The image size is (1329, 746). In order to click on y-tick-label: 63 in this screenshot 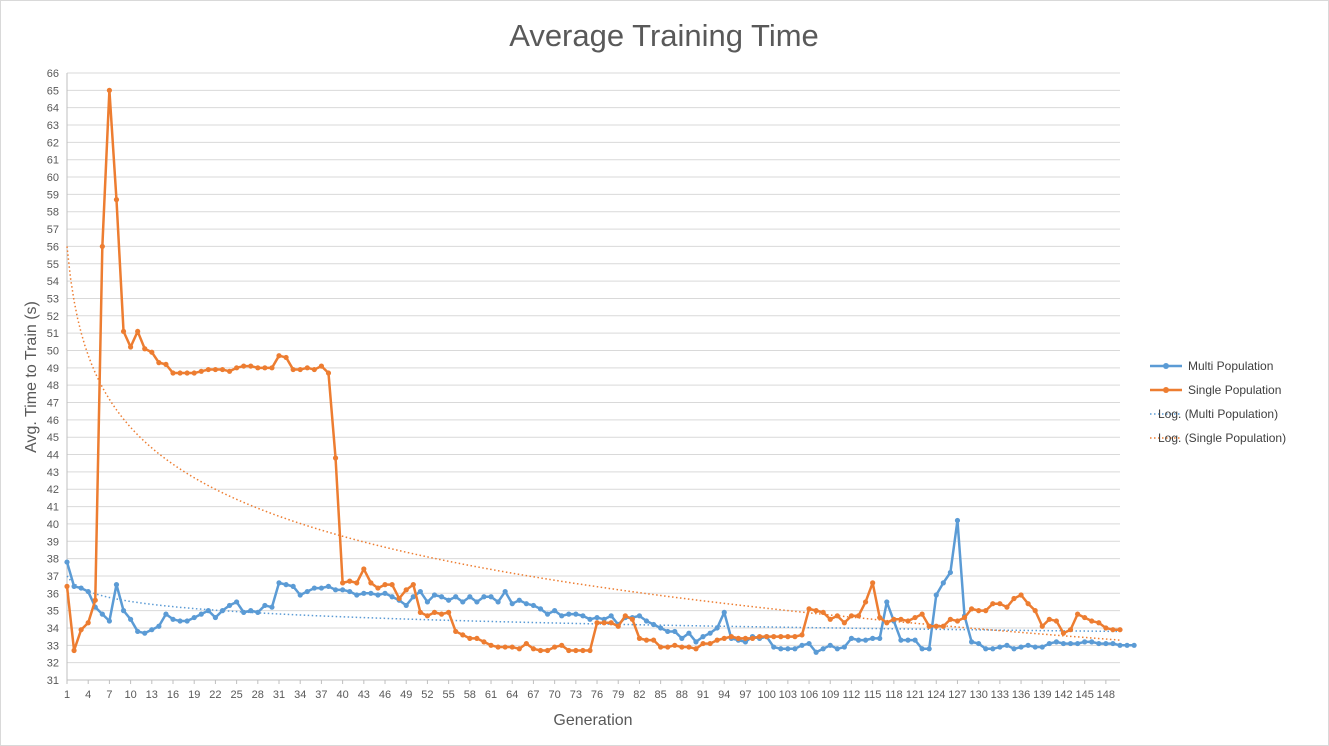, I will do `click(53, 126)`.